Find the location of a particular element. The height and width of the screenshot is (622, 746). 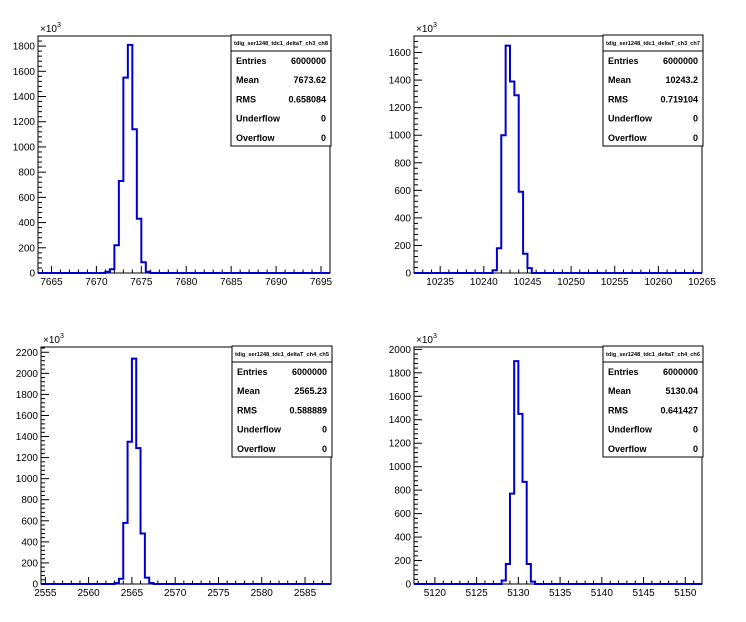

x-tick-label: 10255 is located at coordinates (615, 282).